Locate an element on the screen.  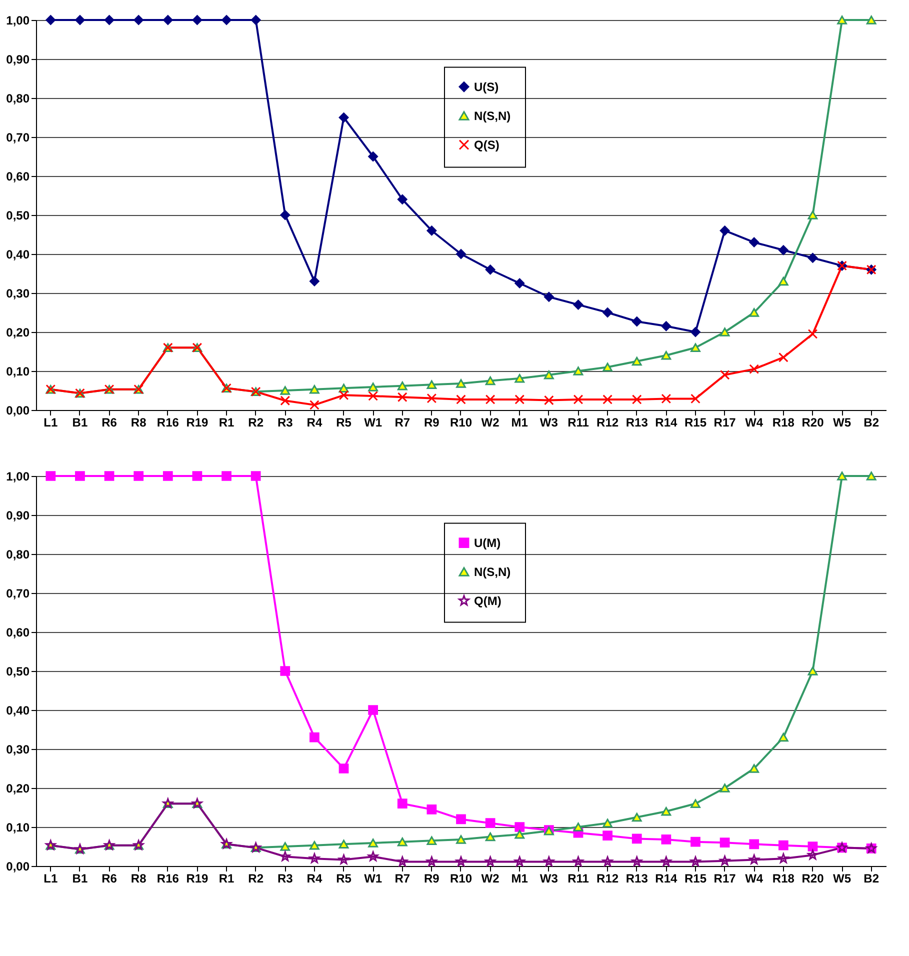
legend-label: U(S) is located at coordinates (486, 87).